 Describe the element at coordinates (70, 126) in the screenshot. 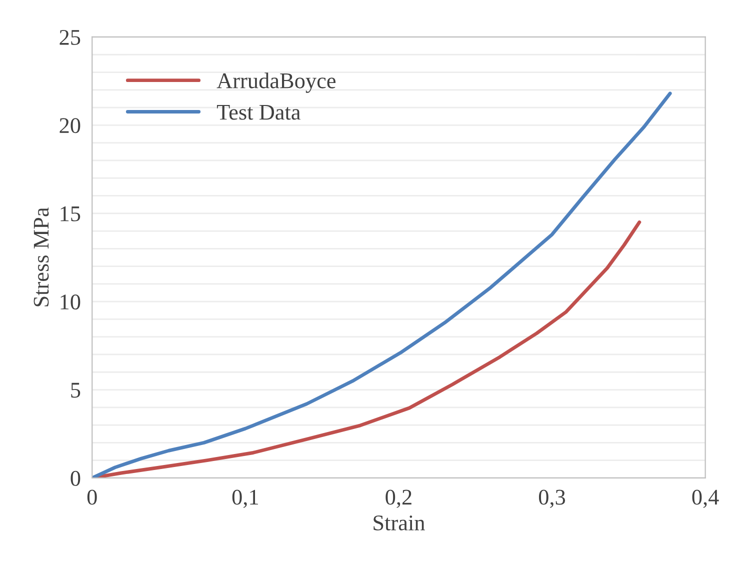

I see `y-tick-label: 20` at that location.